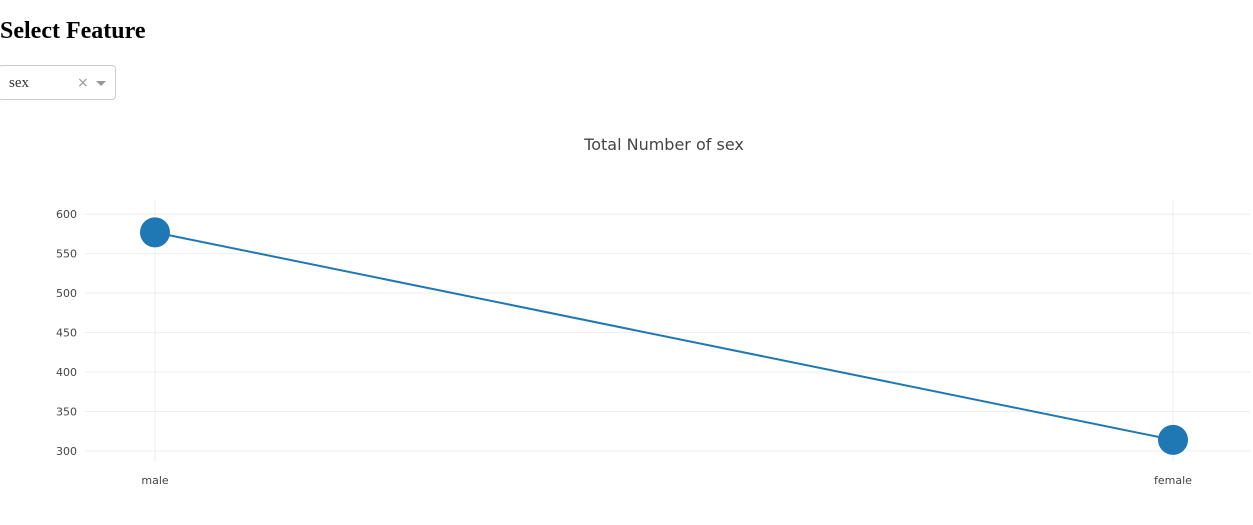  I want to click on dropdown-selected-value: sex, so click(19, 83).